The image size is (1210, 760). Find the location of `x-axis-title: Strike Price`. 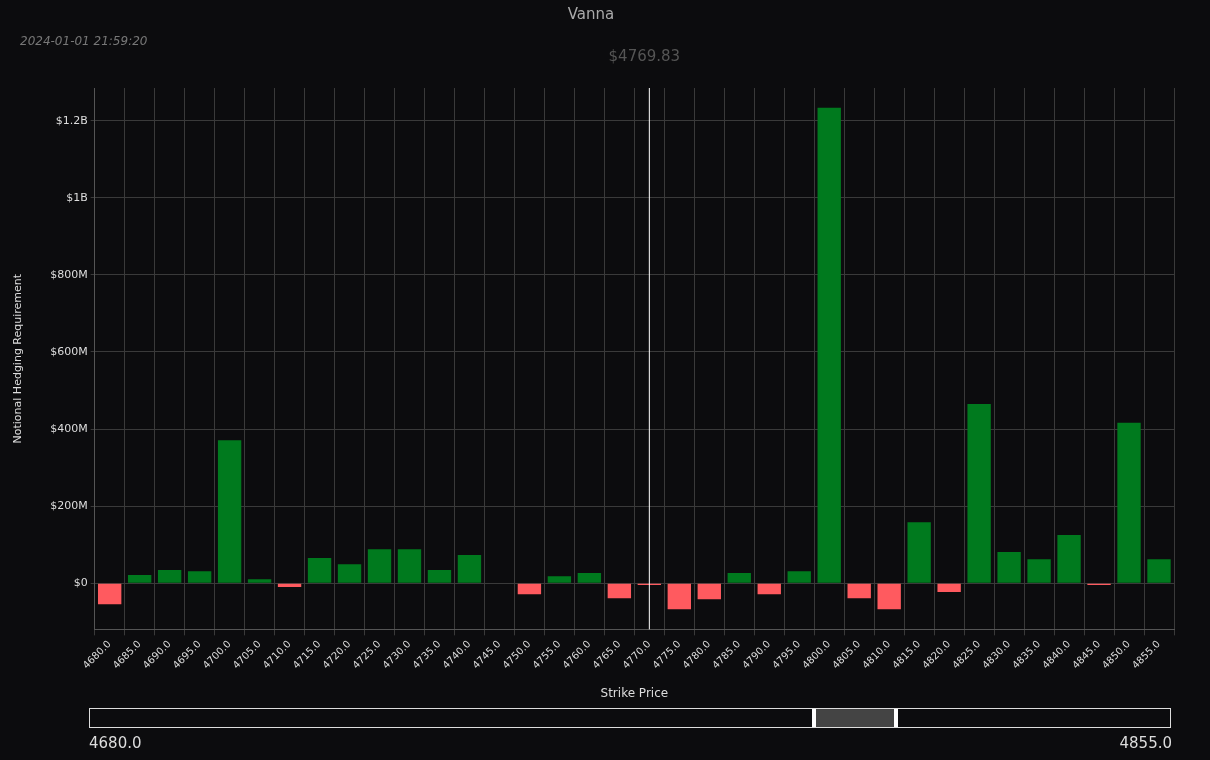

x-axis-title: Strike Price is located at coordinates (634, 692).